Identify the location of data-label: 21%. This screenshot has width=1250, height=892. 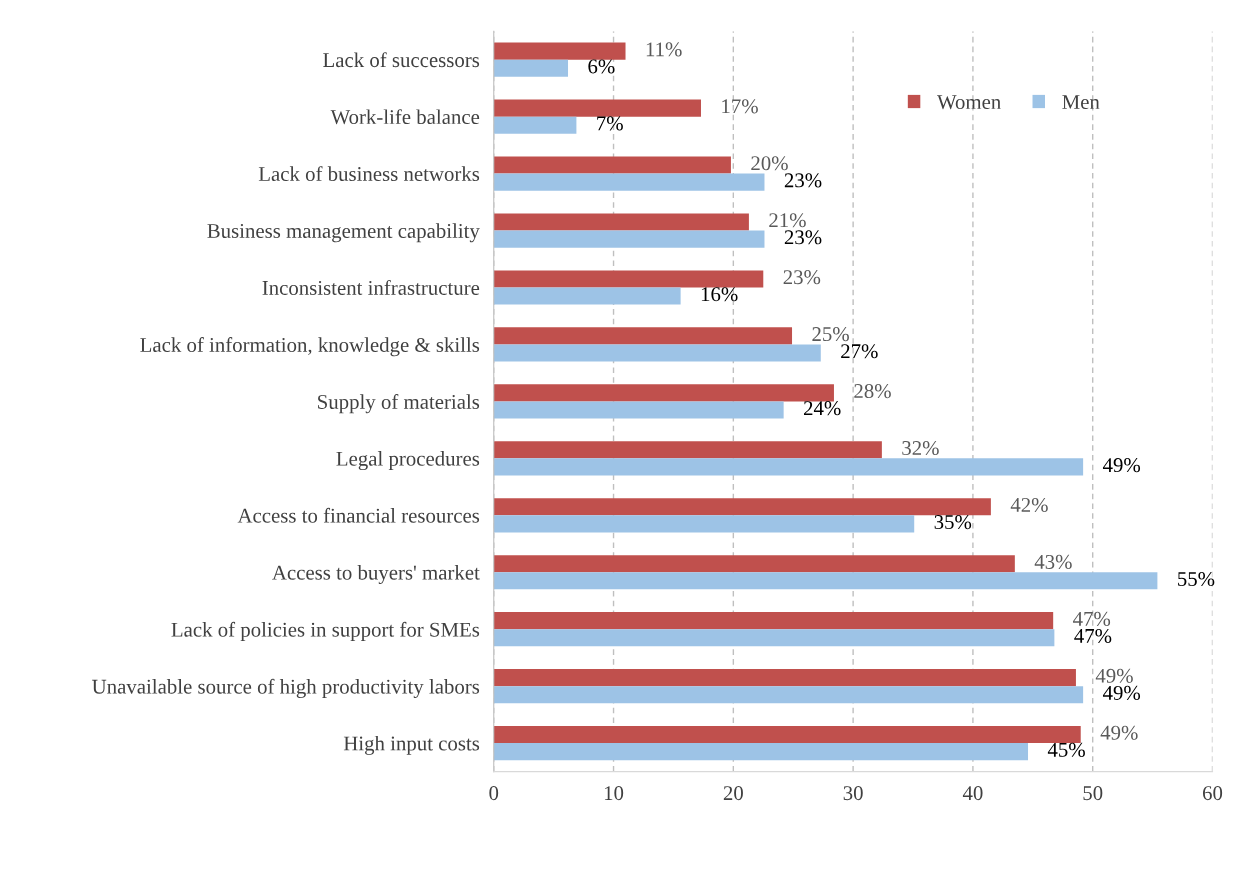
(787, 220).